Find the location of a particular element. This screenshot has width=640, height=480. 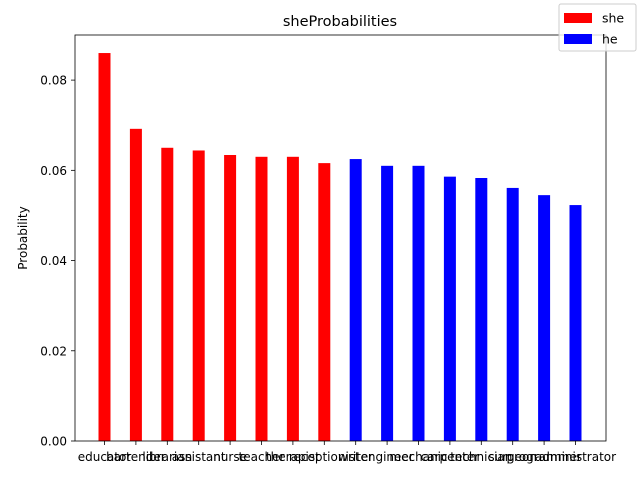

bar-writer is located at coordinates (355, 300).